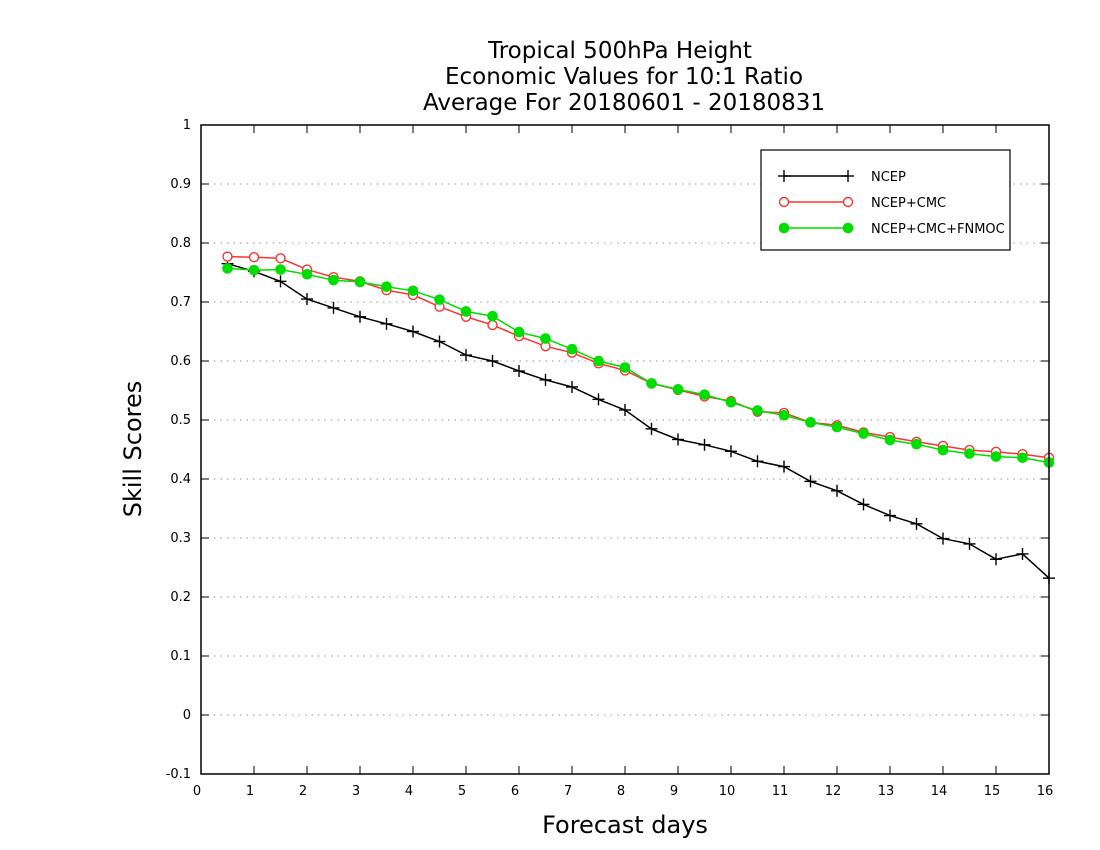 The image size is (1100, 850). I want to click on legend-entry-ncep: NCEP, so click(842, 177).